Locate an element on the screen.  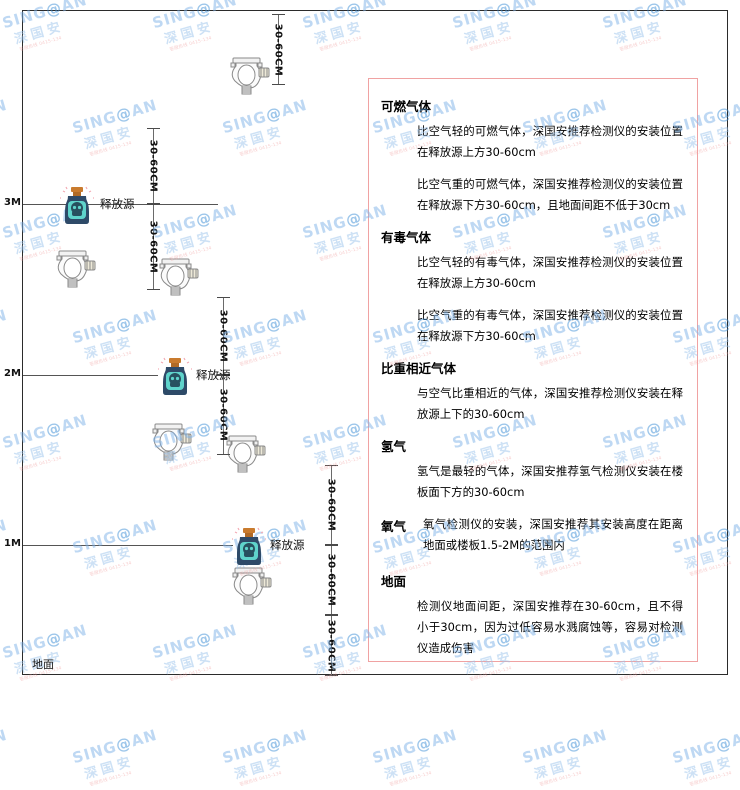
panel-section-title: 有毒气体 is located at coordinates (406, 237).